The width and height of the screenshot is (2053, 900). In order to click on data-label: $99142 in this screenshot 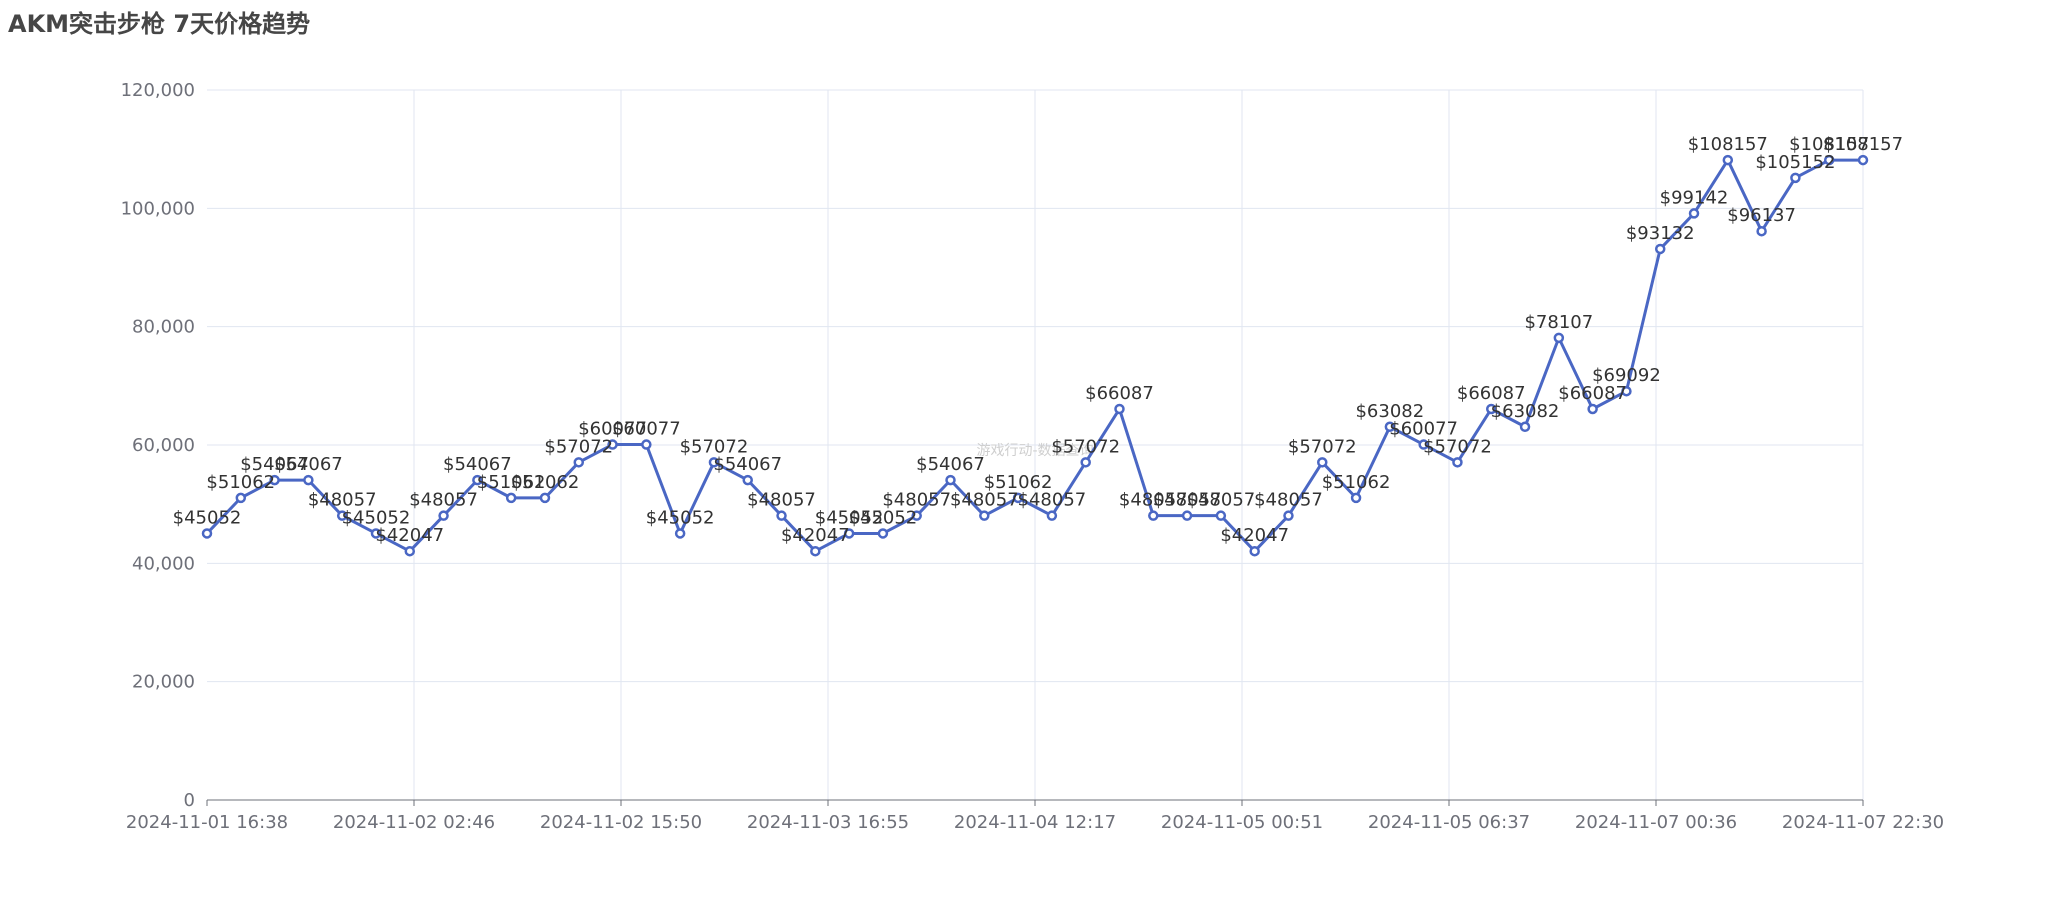, I will do `click(1694, 197)`.